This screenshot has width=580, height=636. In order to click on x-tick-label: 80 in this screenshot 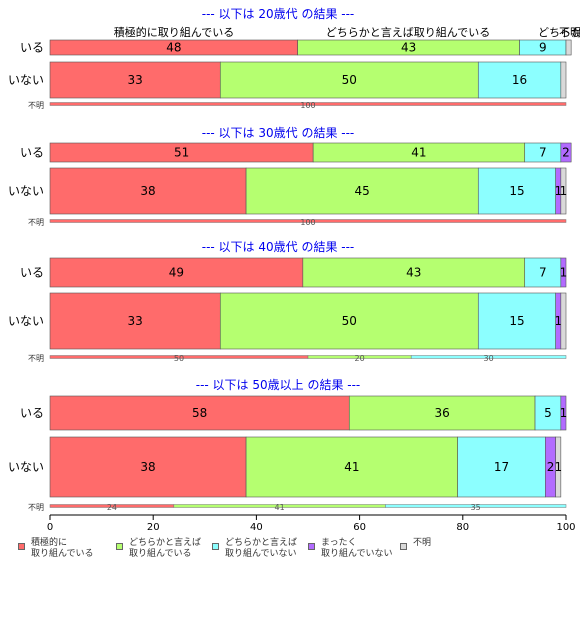, I will do `click(462, 527)`.